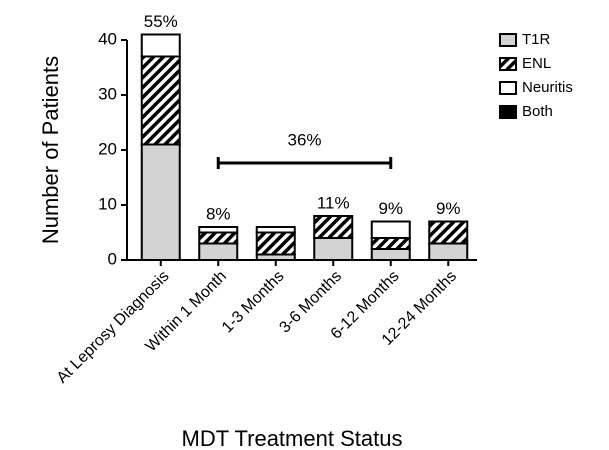 This screenshot has height=450, width=609. What do you see at coordinates (113, 327) in the screenshot?
I see `x-tick-label: At Leprosy Diagnosis` at bounding box center [113, 327].